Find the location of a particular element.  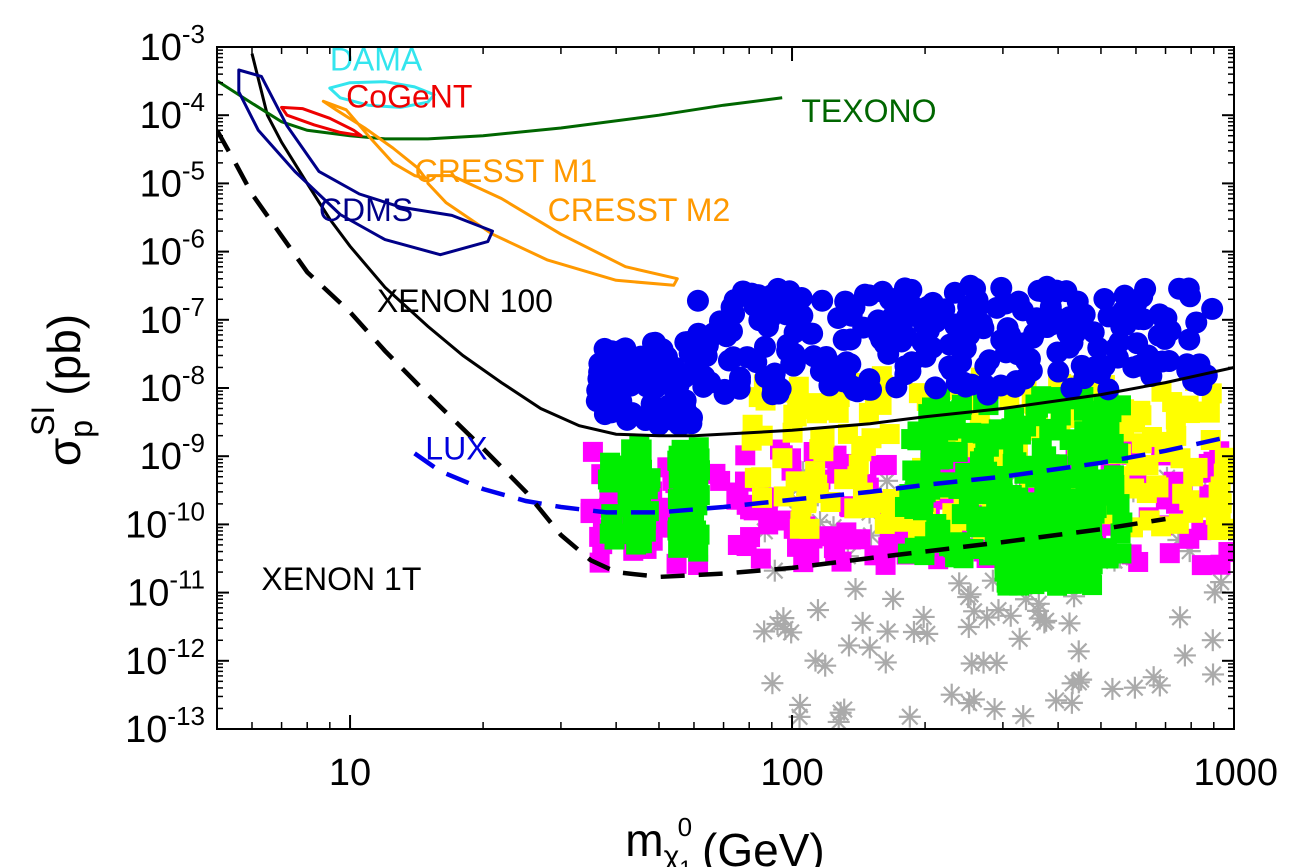

y-axis-title-unit: (pb) is located at coordinates (64, 355).